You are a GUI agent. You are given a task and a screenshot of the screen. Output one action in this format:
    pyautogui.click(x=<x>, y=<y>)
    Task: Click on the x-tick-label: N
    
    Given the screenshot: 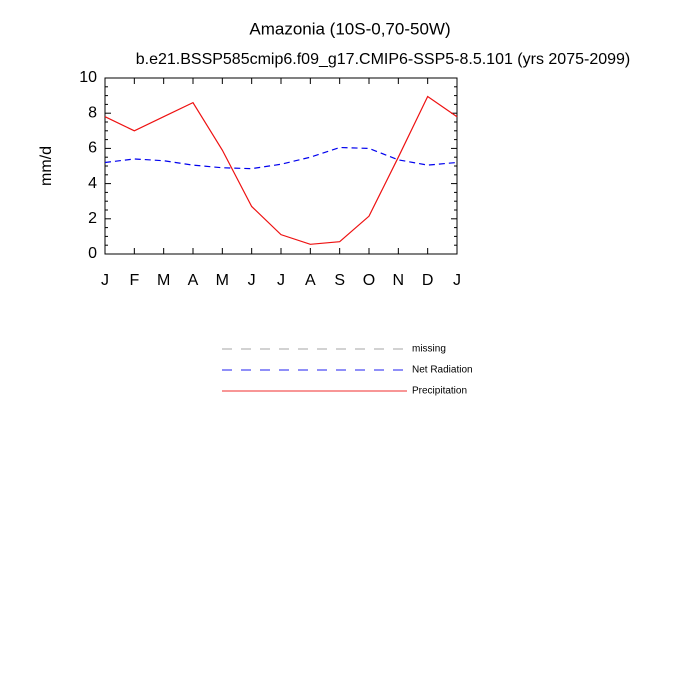 What is the action you would take?
    pyautogui.click(x=399, y=280)
    